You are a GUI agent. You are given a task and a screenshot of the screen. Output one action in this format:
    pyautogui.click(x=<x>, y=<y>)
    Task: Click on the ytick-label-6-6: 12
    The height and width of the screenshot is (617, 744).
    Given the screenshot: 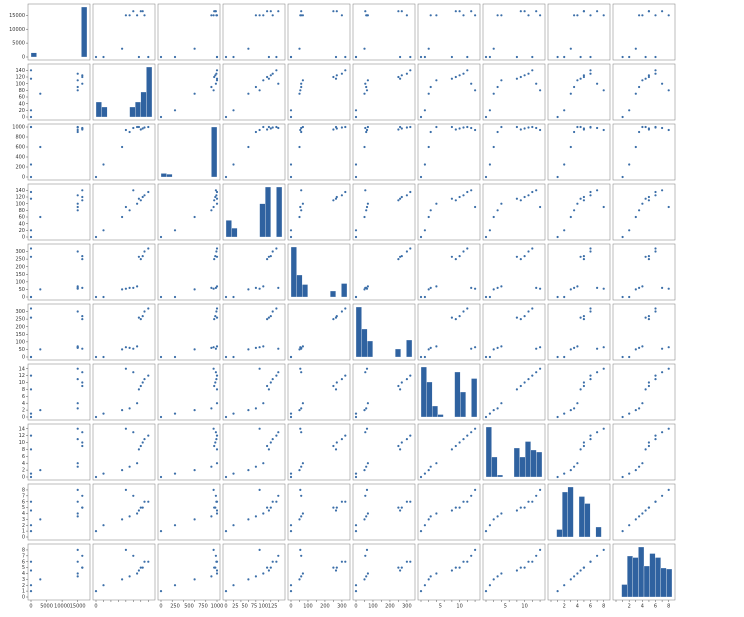 What is the action you would take?
    pyautogui.click(x=22, y=376)
    